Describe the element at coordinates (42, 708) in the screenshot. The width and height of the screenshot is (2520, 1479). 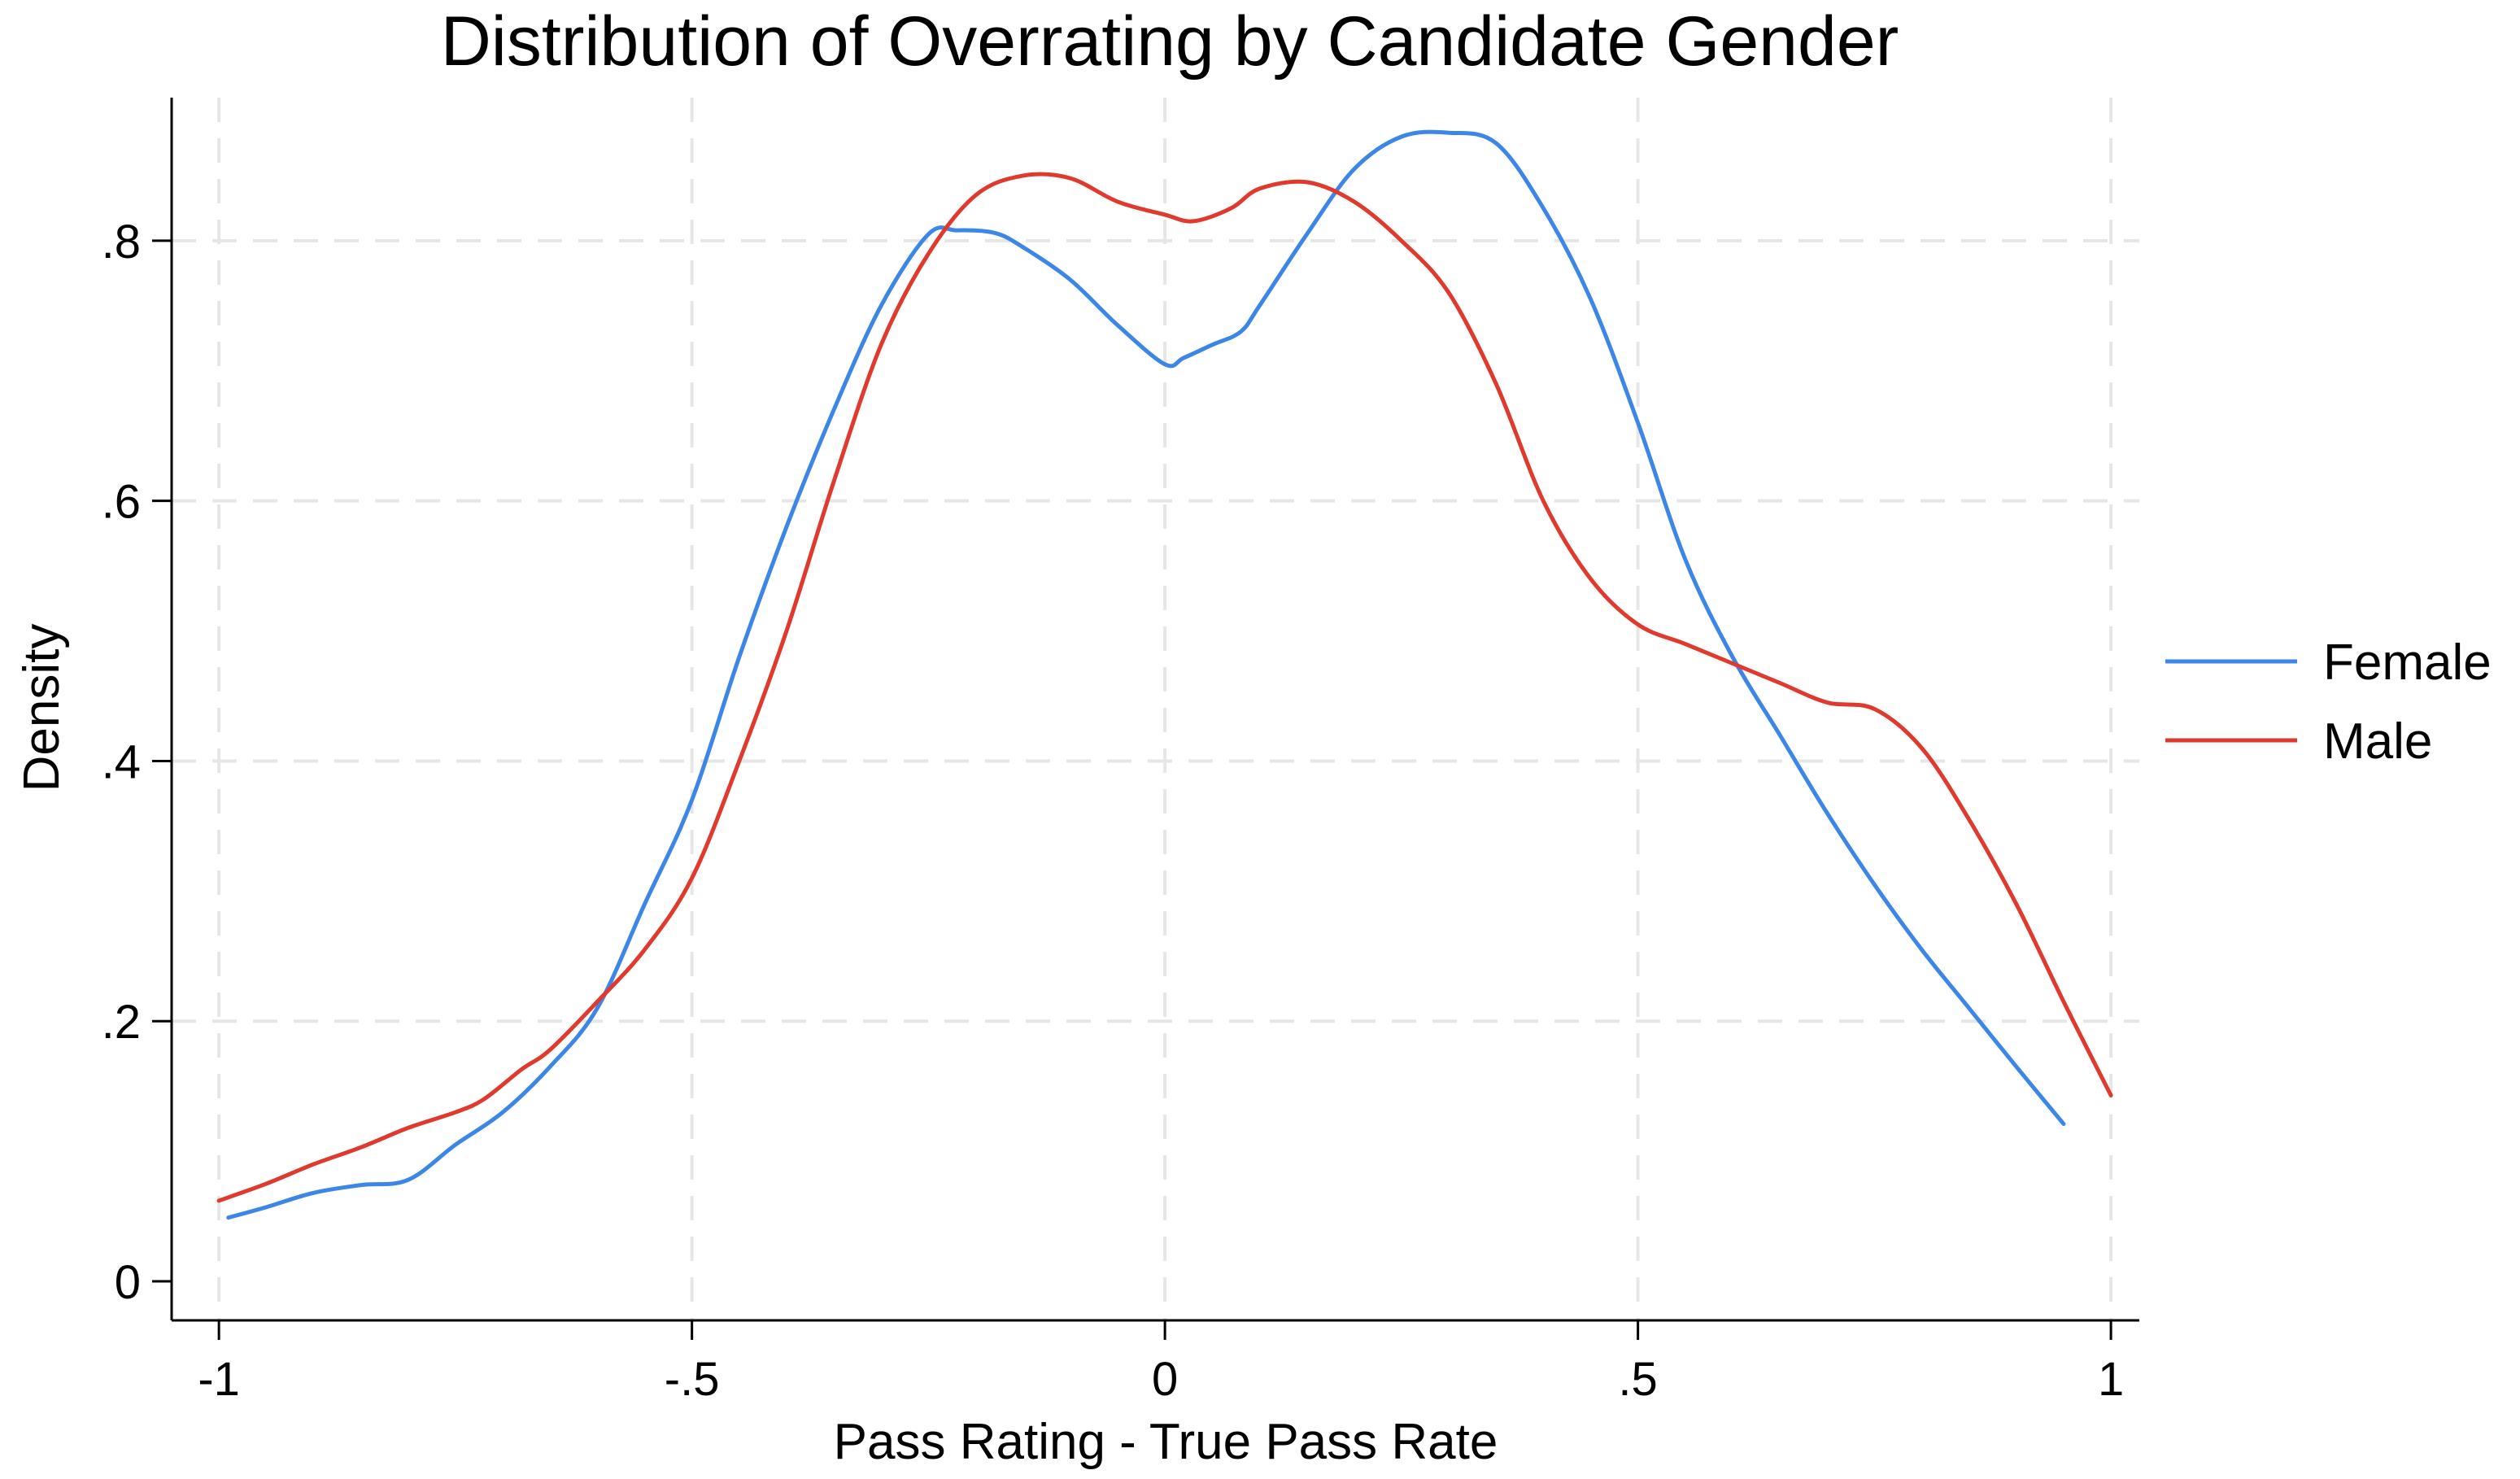
I see `y-axis-label: Density` at that location.